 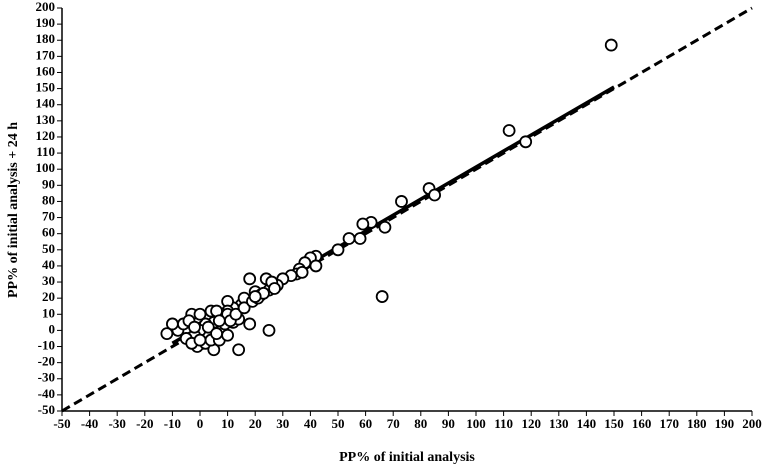 I want to click on y-tick-label: 20, so click(x=48, y=296).